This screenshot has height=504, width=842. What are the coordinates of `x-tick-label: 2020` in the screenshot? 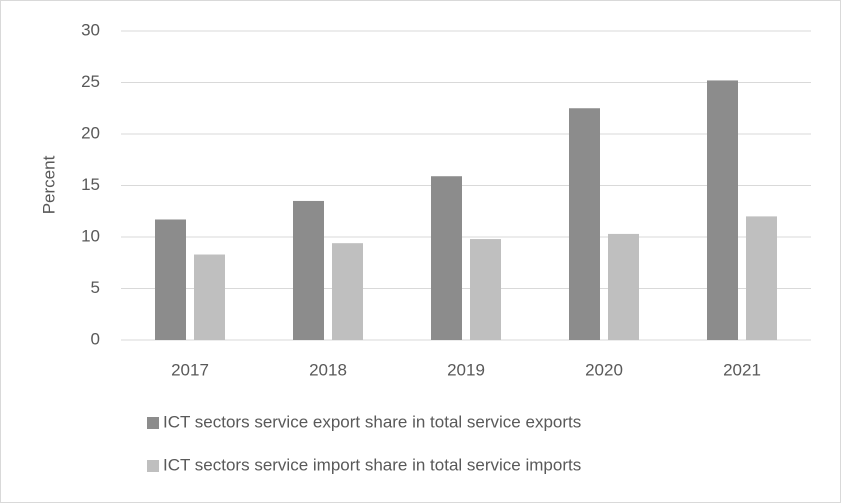 It's located at (604, 369).